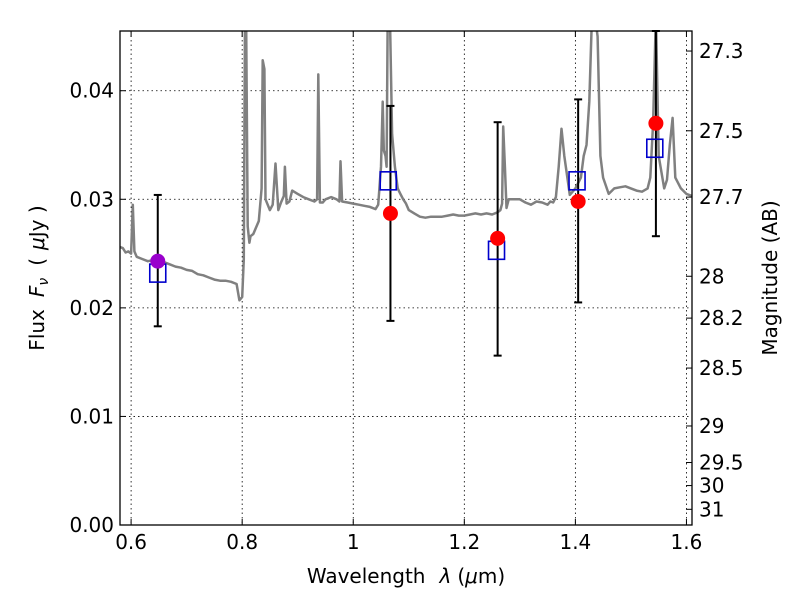 This screenshot has height=600, width=800. I want to click on x-tick-label: 0.8, so click(242, 542).